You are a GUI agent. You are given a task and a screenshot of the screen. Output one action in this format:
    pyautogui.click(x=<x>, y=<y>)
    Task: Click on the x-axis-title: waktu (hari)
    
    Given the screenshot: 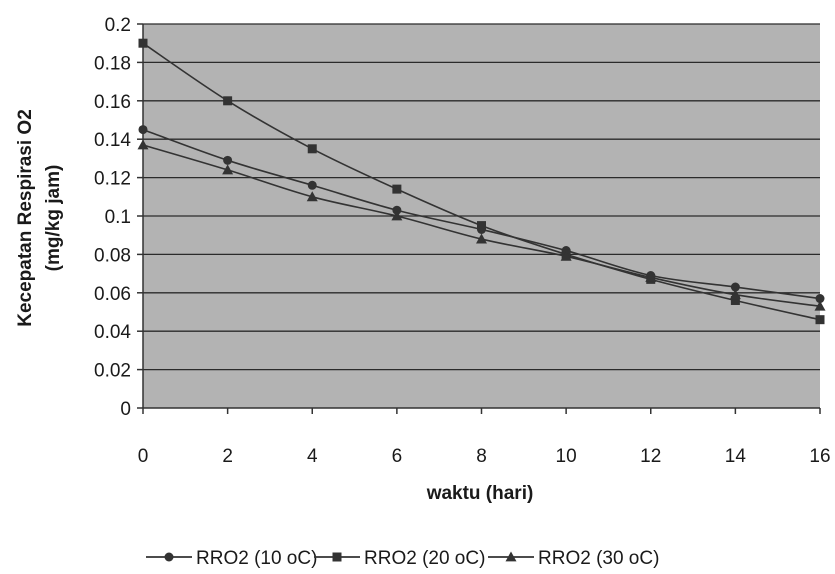 What is the action you would take?
    pyautogui.click(x=480, y=493)
    